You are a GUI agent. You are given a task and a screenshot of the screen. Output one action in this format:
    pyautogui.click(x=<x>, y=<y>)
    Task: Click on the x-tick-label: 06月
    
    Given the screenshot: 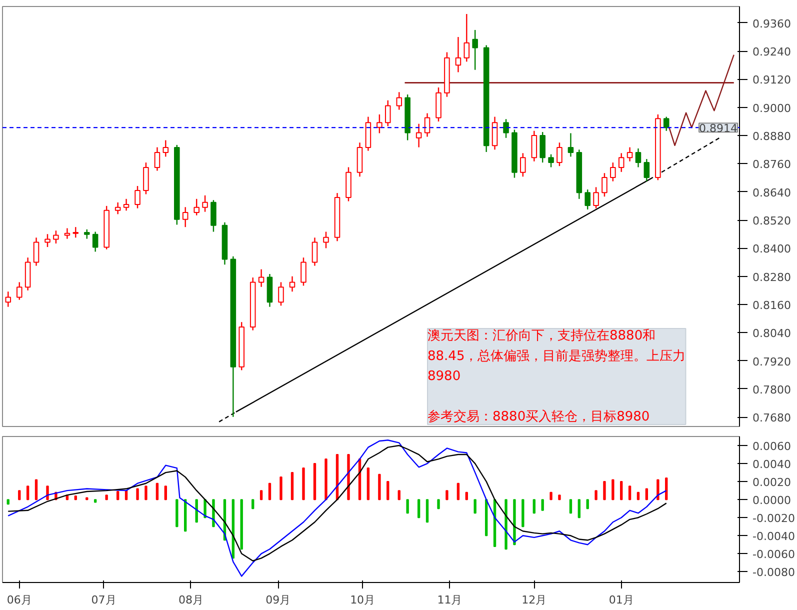 What is the action you would take?
    pyautogui.click(x=19, y=600)
    